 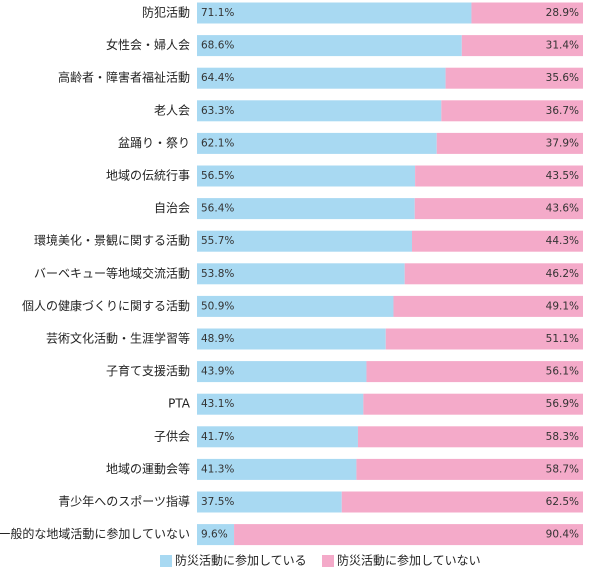 What do you see at coordinates (217, 209) in the screenshot?
I see `value-label: 56.4%` at bounding box center [217, 209].